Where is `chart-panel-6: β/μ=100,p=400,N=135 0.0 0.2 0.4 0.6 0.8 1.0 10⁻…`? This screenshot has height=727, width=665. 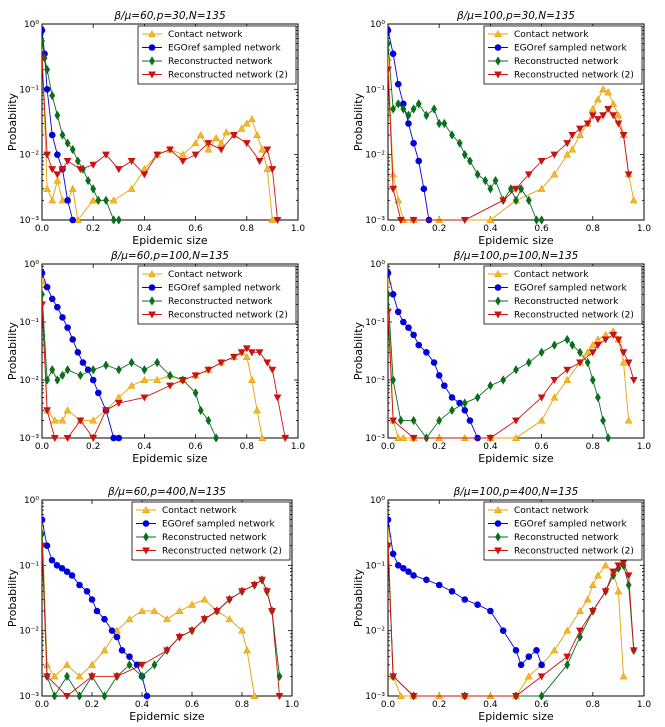 chart-panel-6: β/μ=100,p=400,N=135 0.0 0.2 0.4 0.6 0.8 1.0 10⁻… is located at coordinates (501, 604).